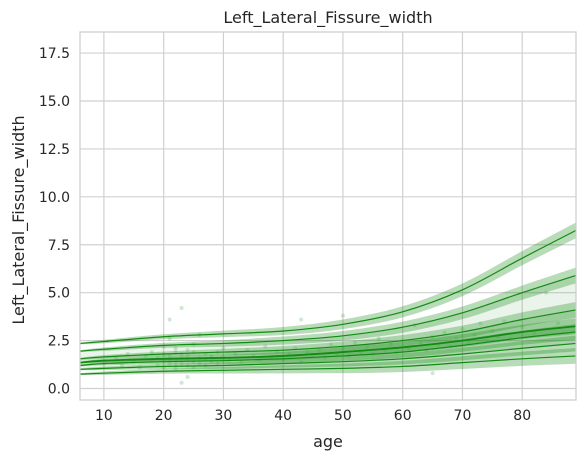 The width and height of the screenshot is (586, 463). I want to click on y-tick-label: 2.5, so click(59, 342).